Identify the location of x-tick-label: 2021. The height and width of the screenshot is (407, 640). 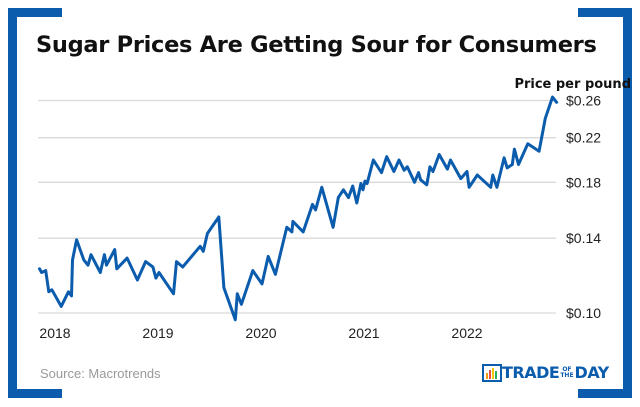
(363, 333).